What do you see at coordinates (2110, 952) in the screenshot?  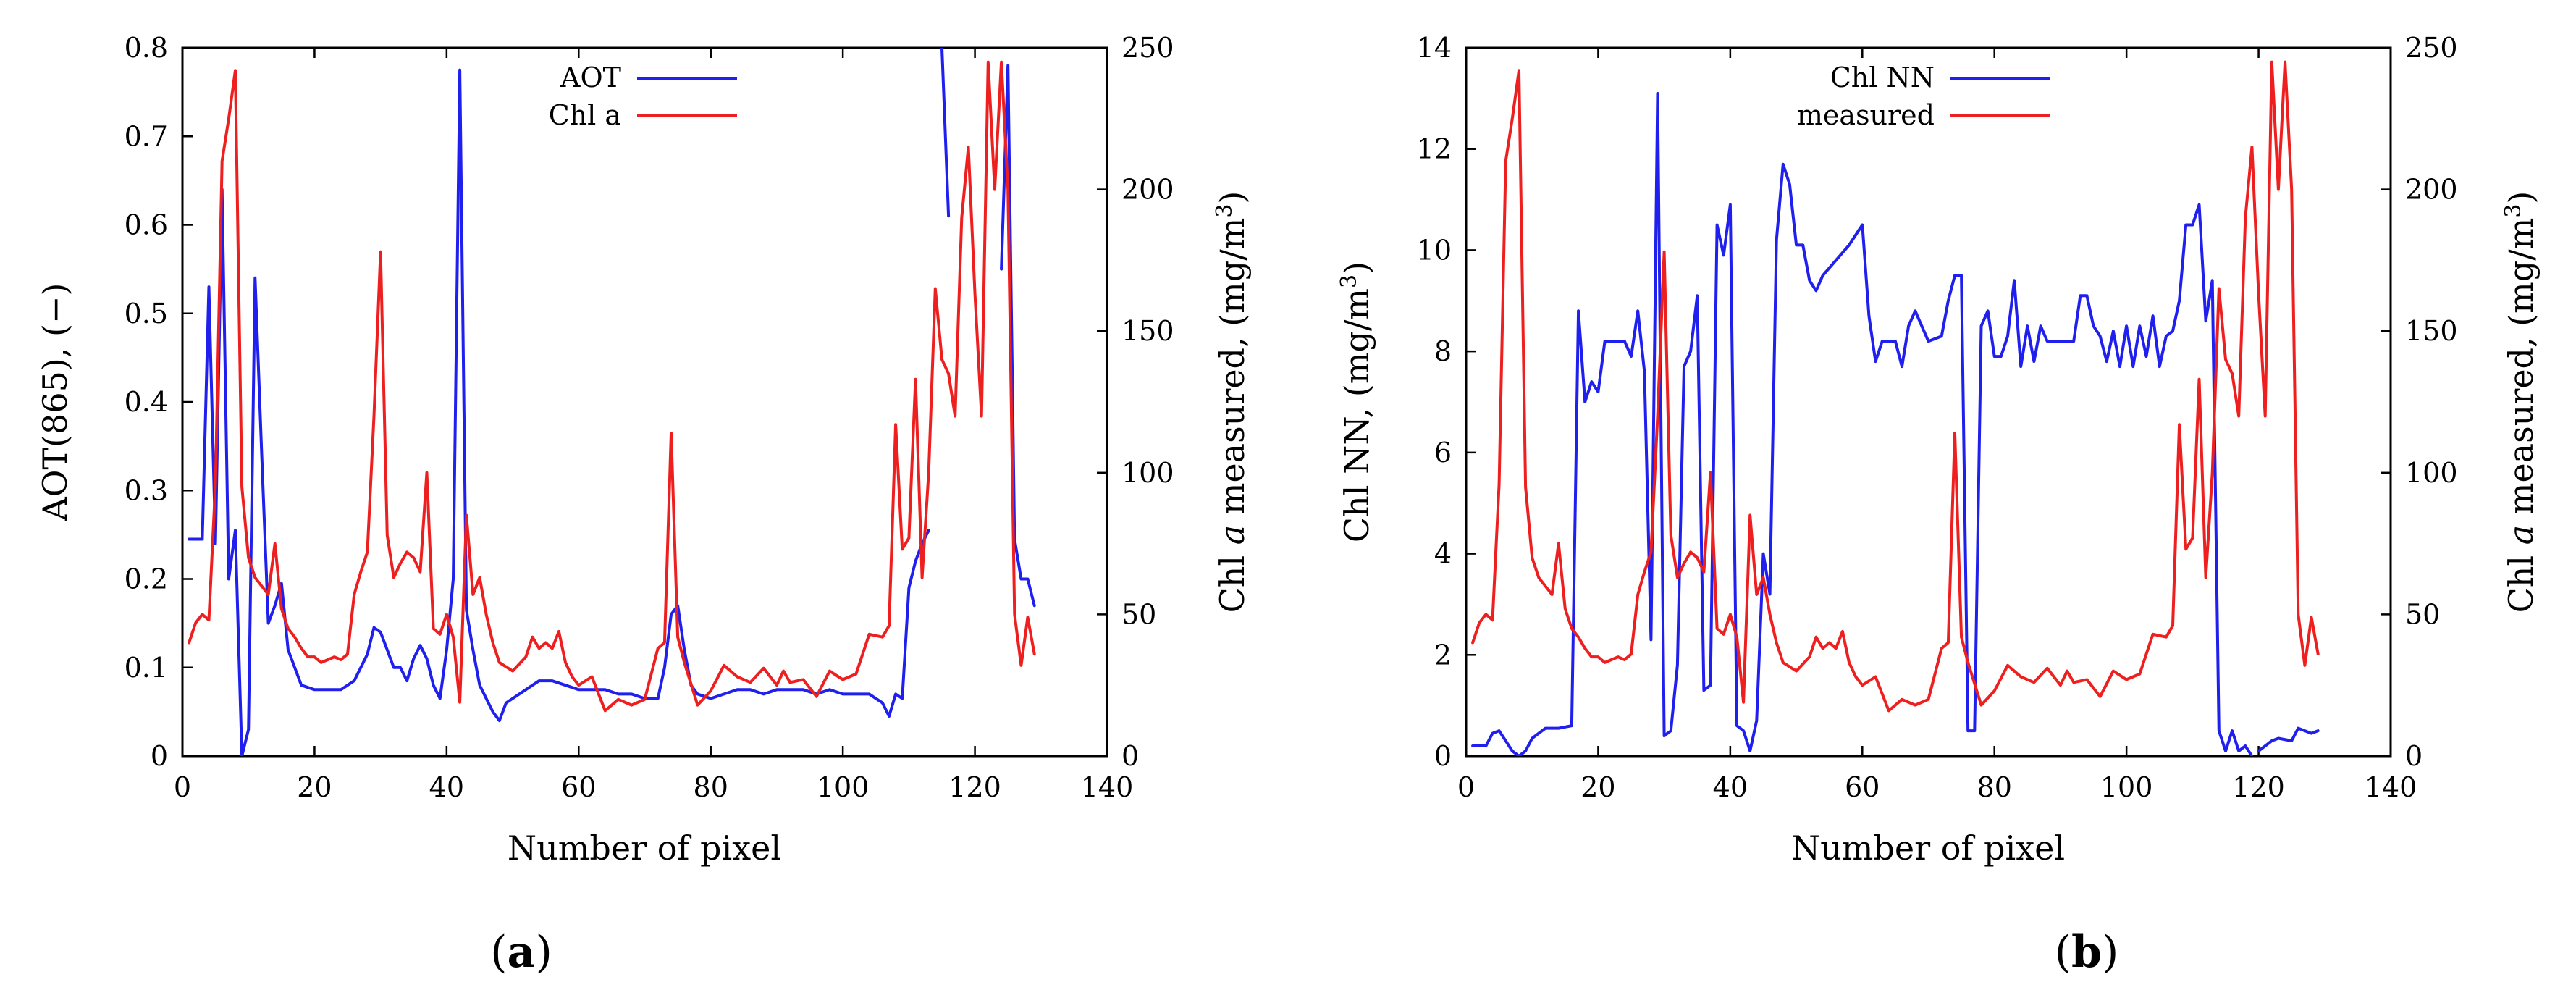 I see `panel-b-caption-close: )` at bounding box center [2110, 952].